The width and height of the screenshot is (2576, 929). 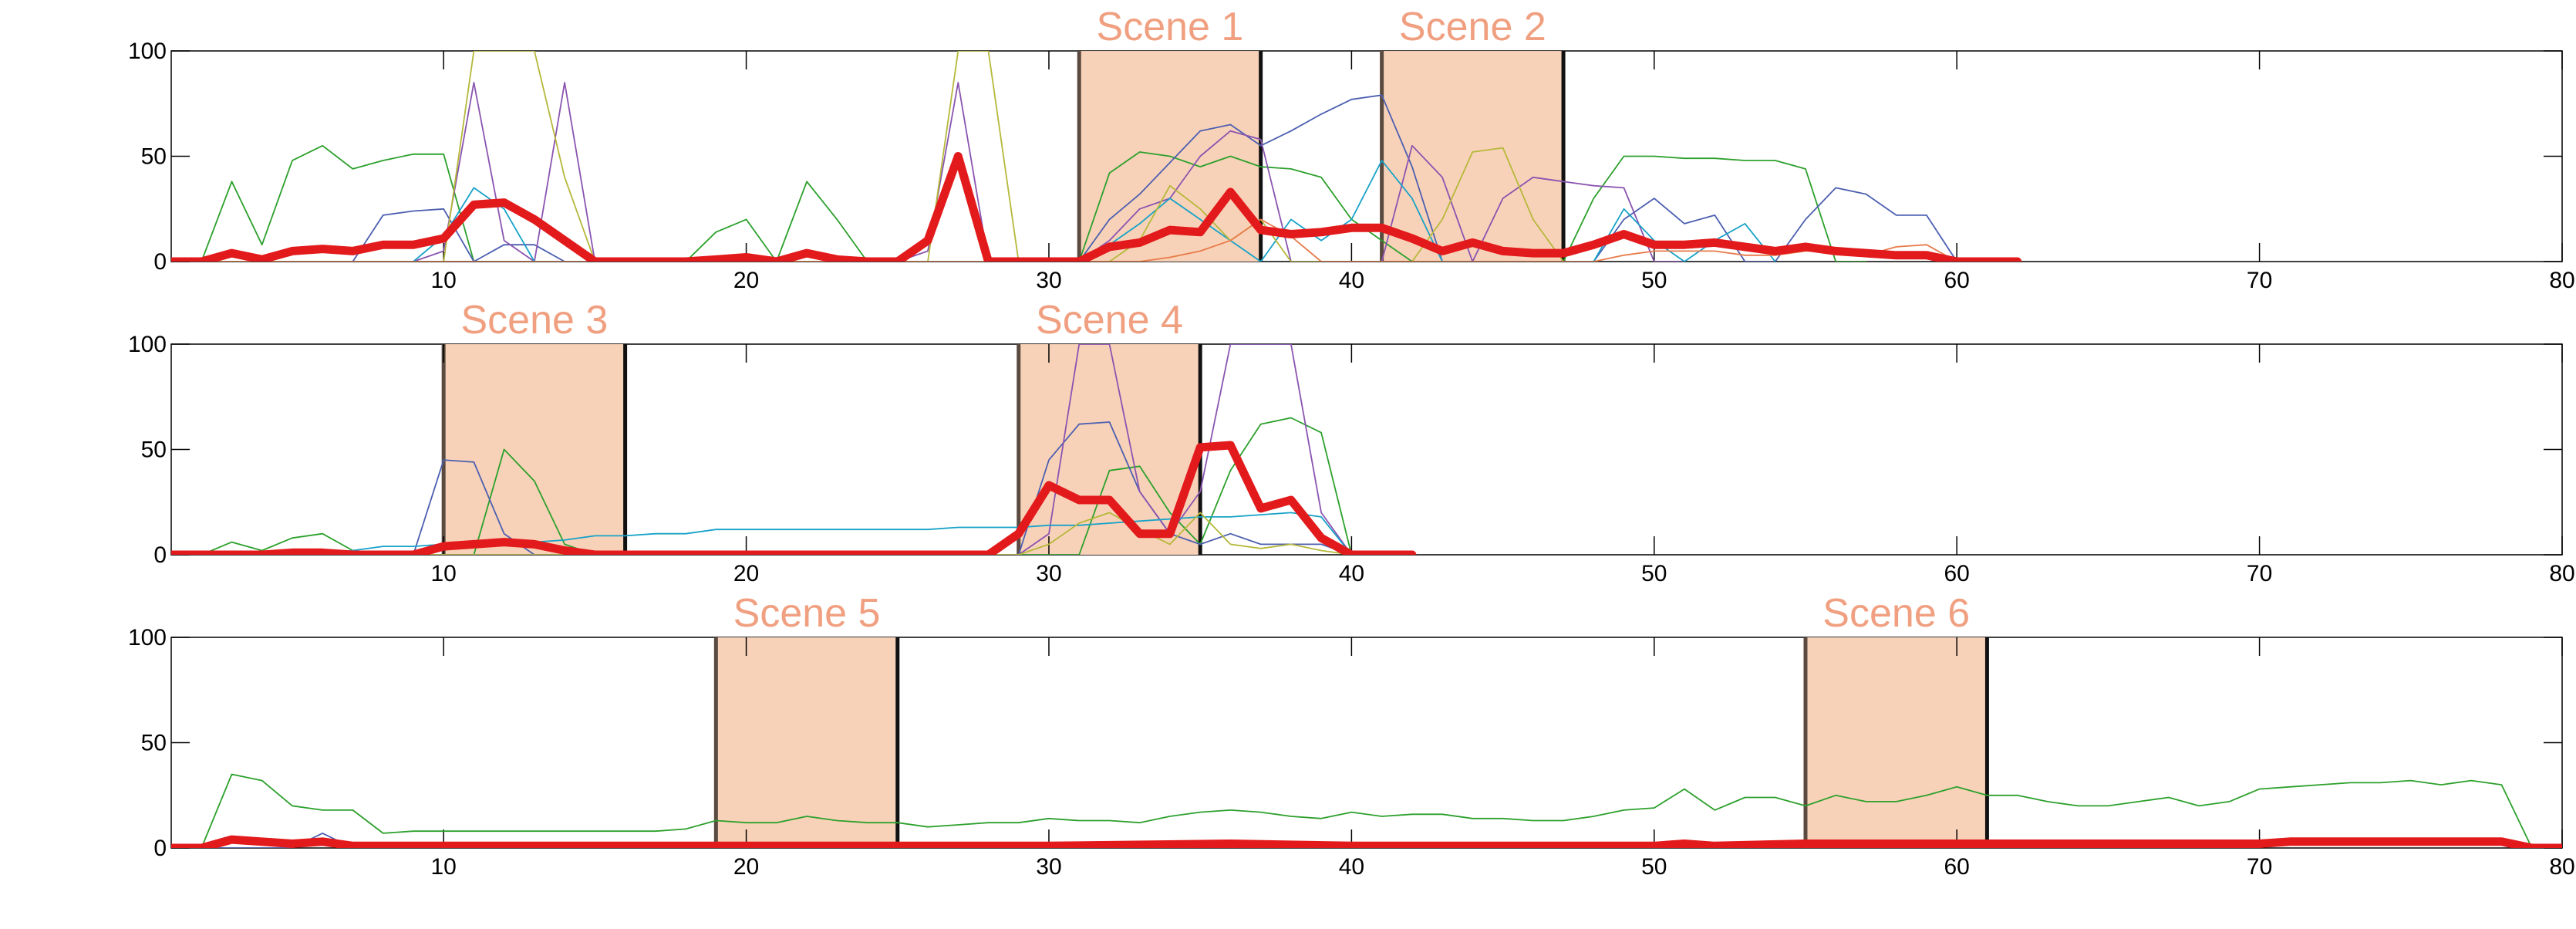 What do you see at coordinates (807, 613) in the screenshot?
I see `scene-label: Scene 5` at bounding box center [807, 613].